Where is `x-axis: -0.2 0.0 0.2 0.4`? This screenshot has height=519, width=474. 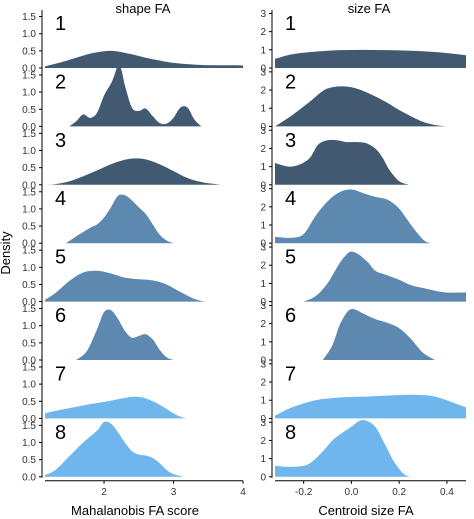 x-axis: -0.2 0.0 0.2 0.4 is located at coordinates (370, 489).